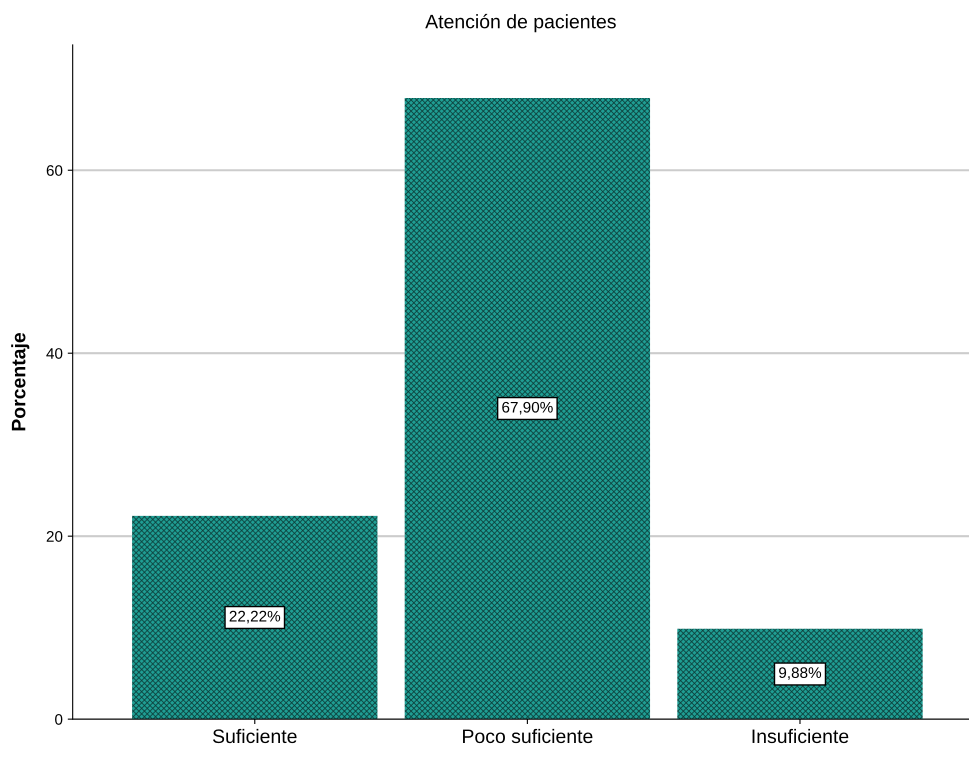  I want to click on data-label: 67,90%, so click(527, 408).